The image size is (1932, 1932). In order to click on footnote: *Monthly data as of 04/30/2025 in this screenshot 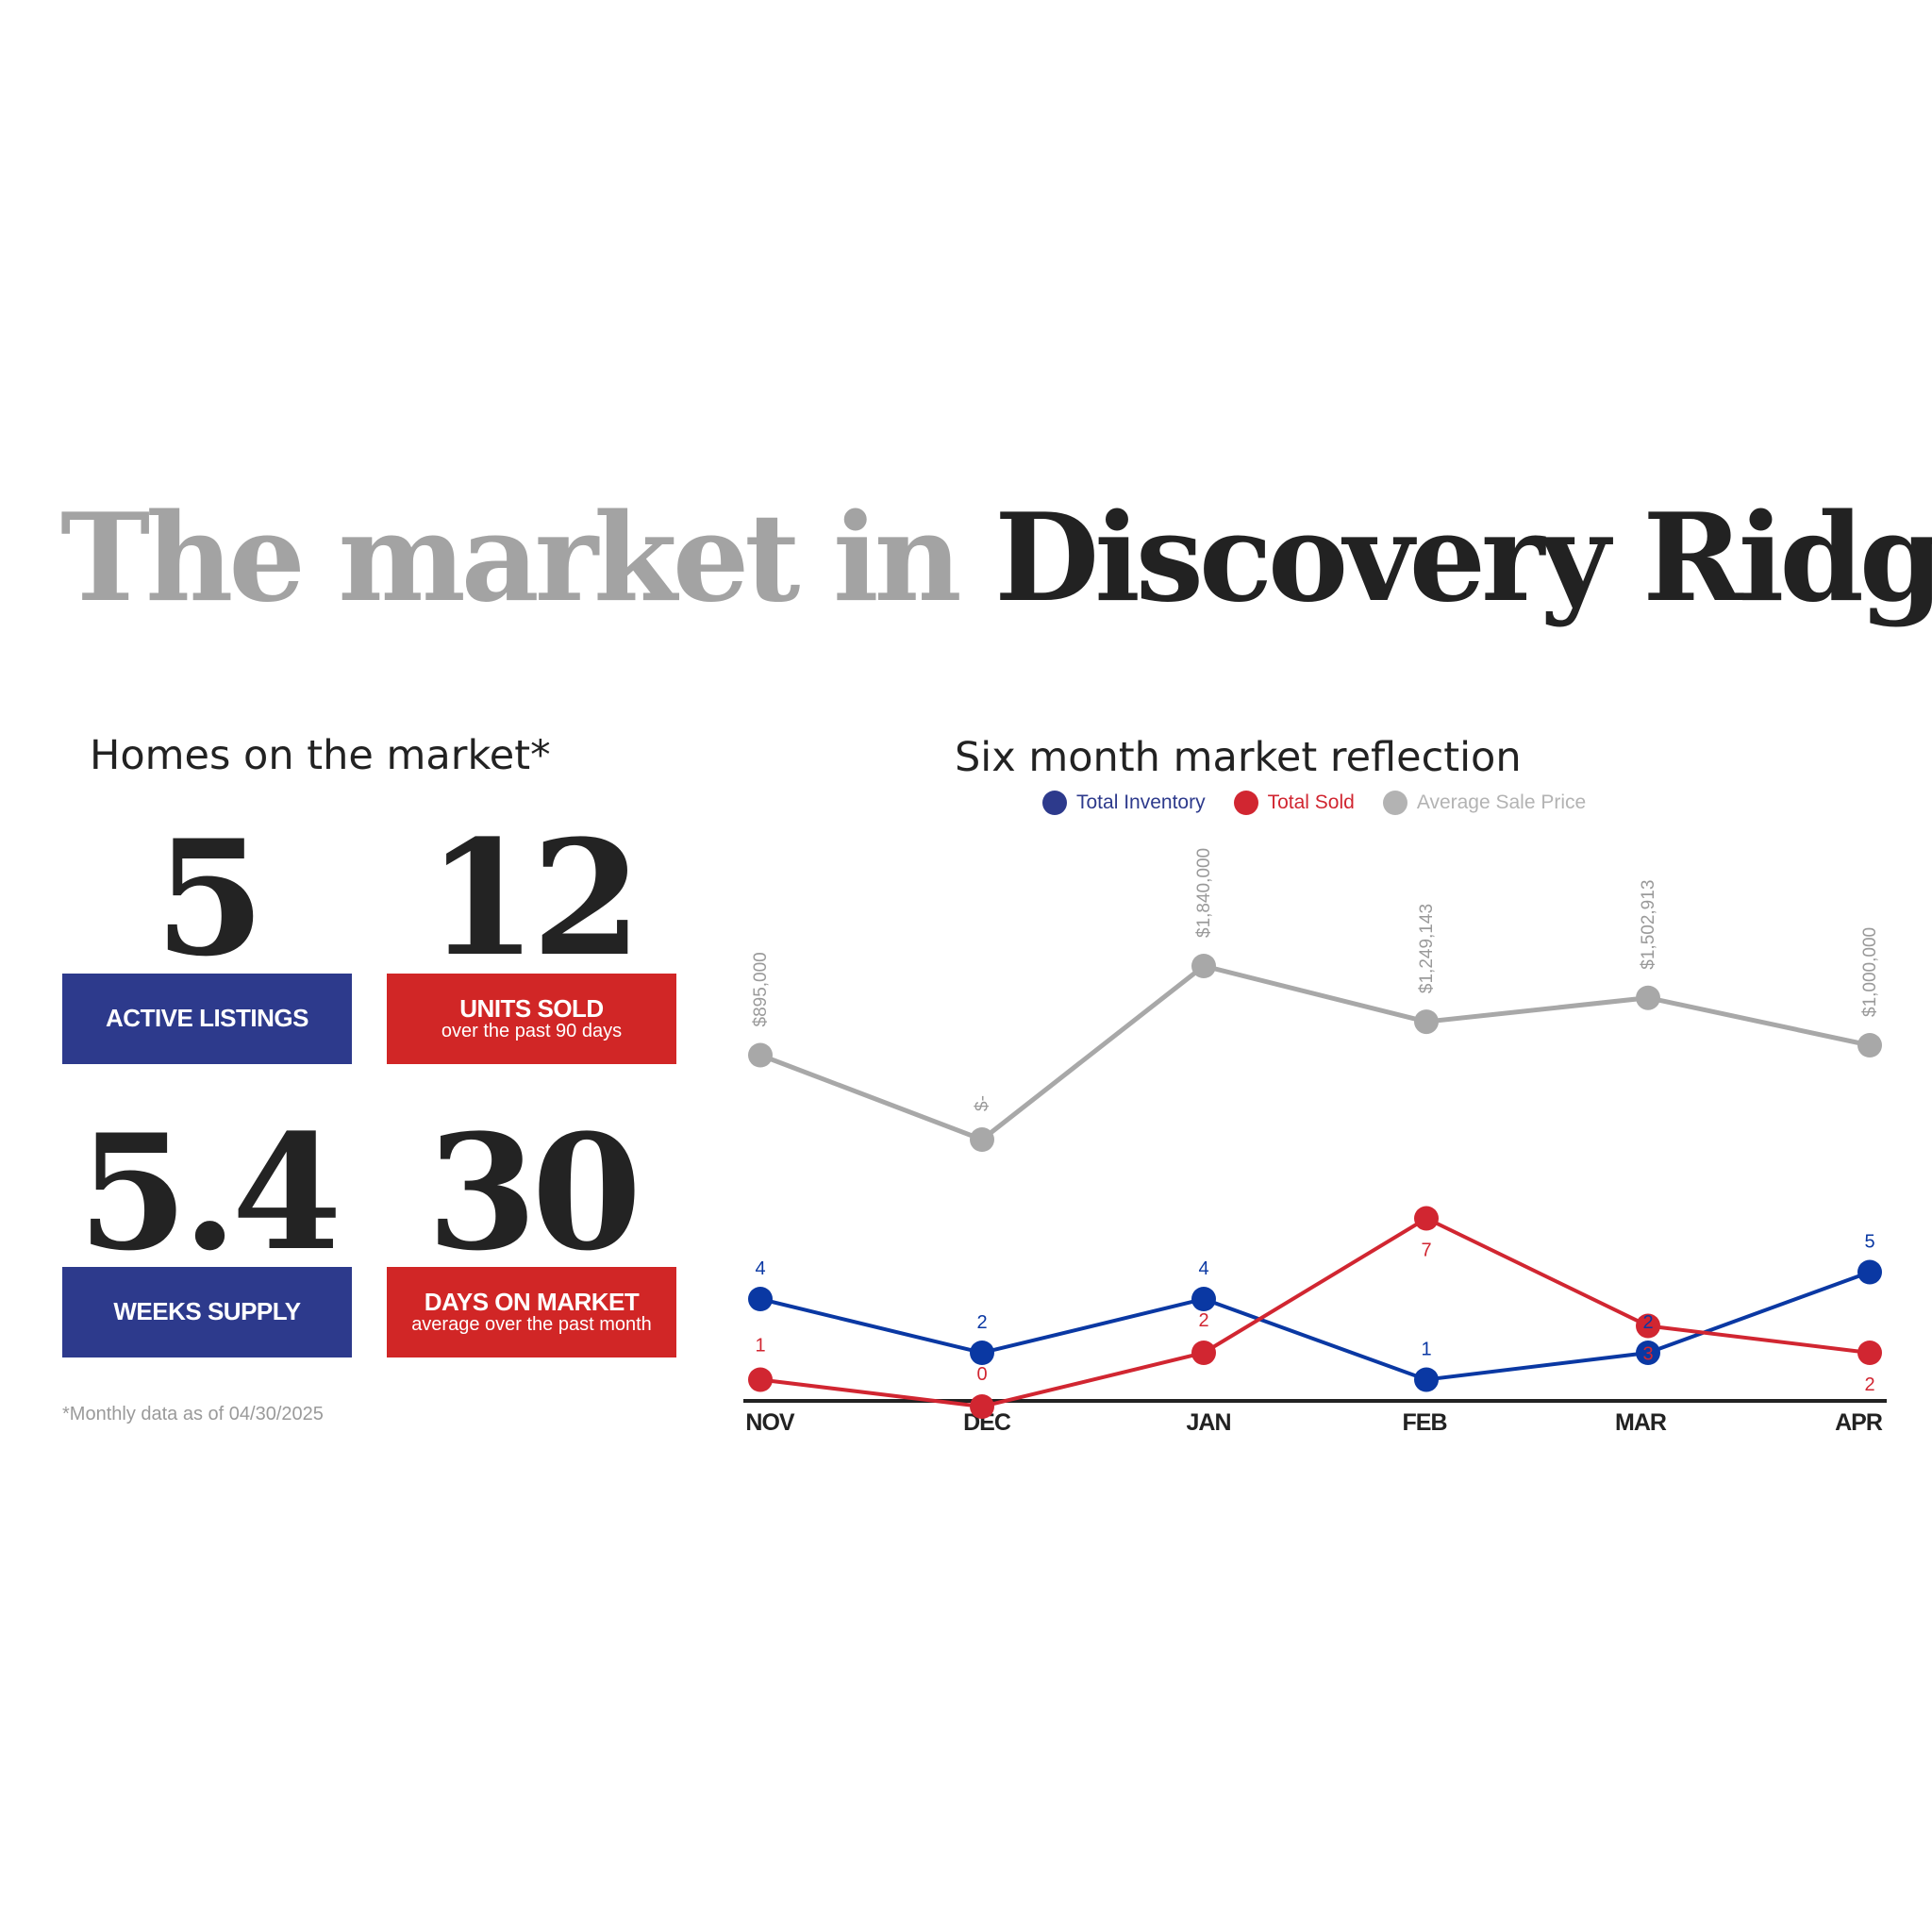, I will do `click(193, 1414)`.